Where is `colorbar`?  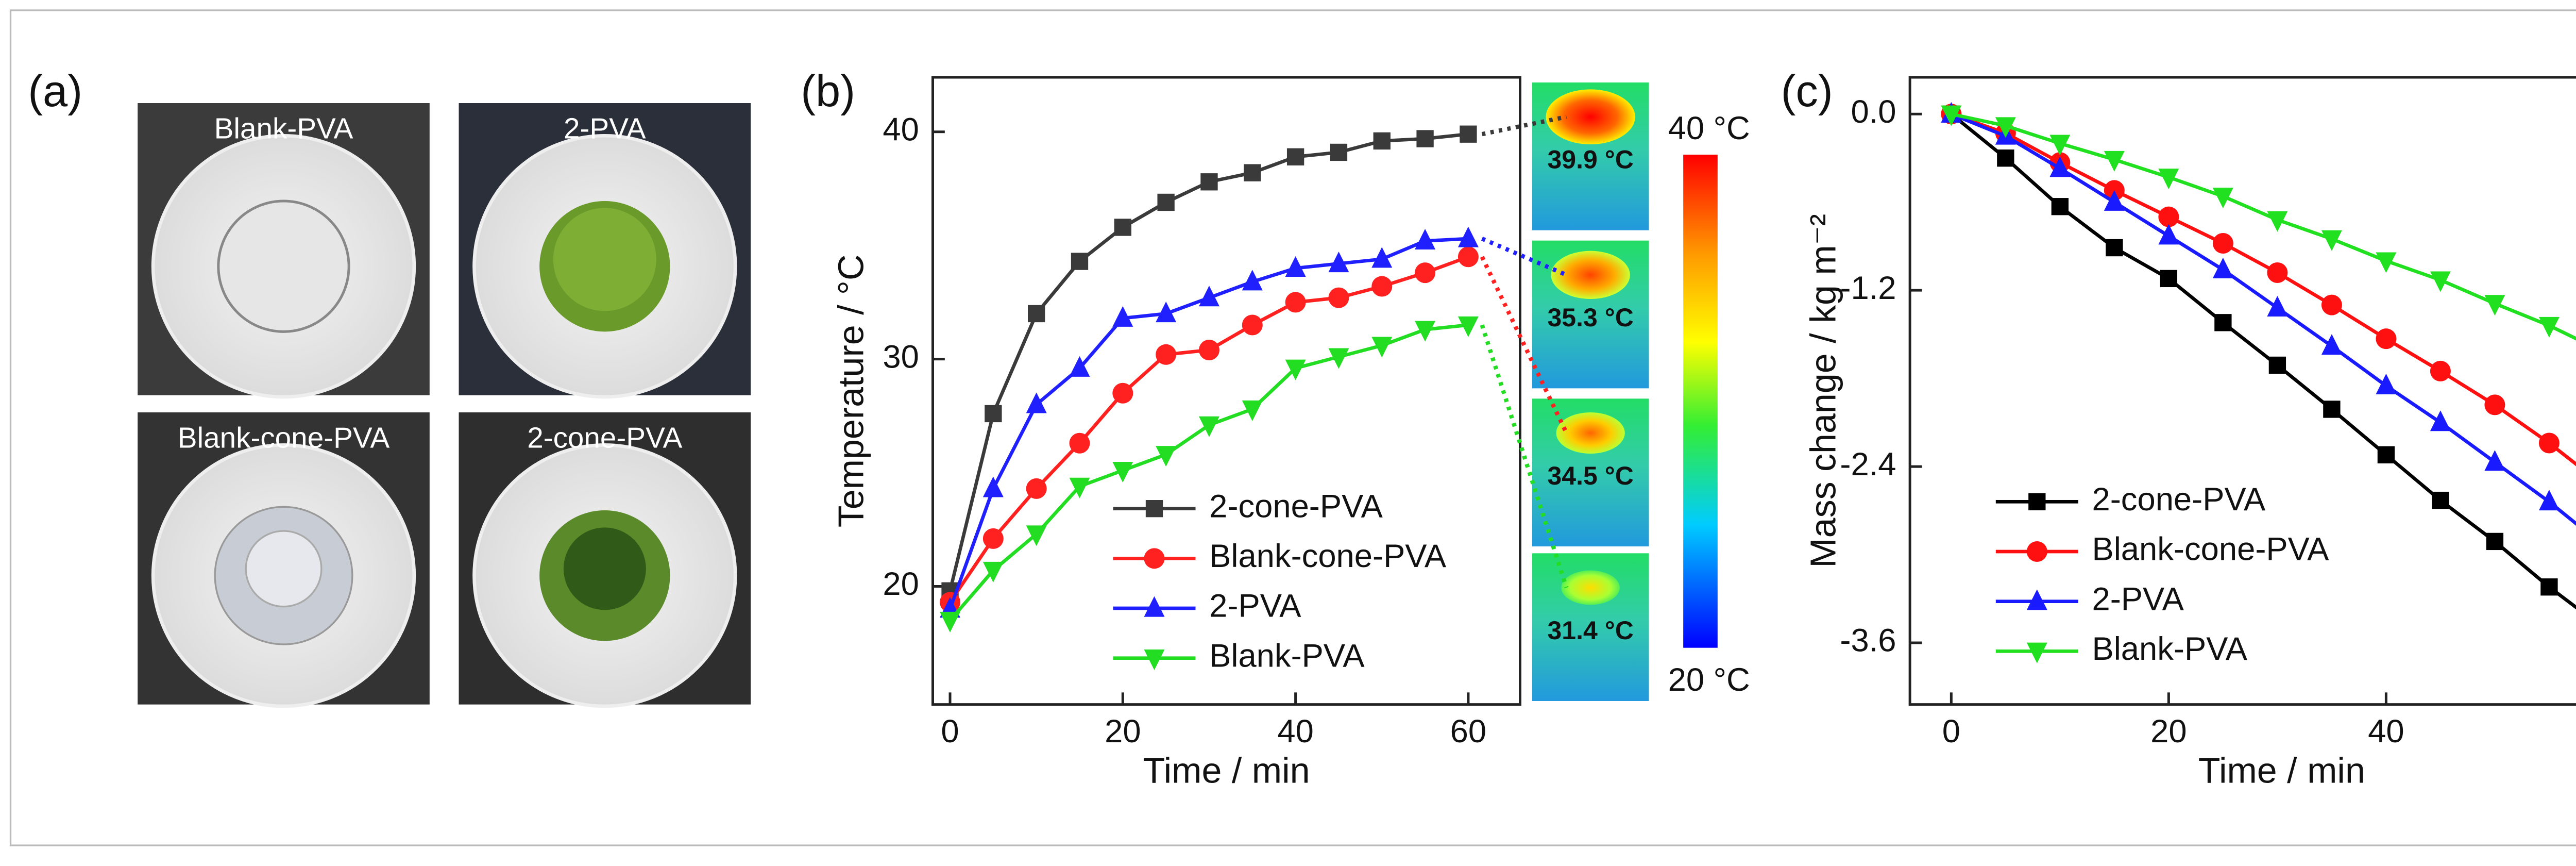
colorbar is located at coordinates (1700, 401).